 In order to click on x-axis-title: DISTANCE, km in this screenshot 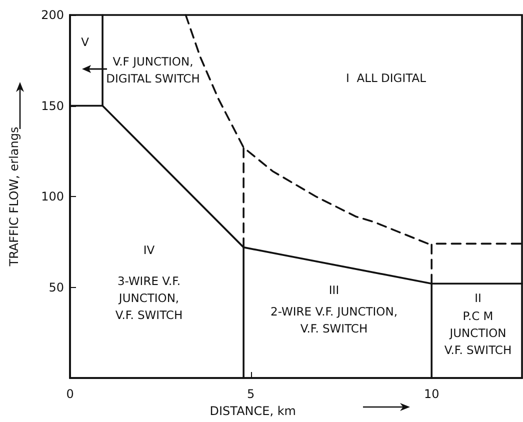, I will do `click(253, 411)`.